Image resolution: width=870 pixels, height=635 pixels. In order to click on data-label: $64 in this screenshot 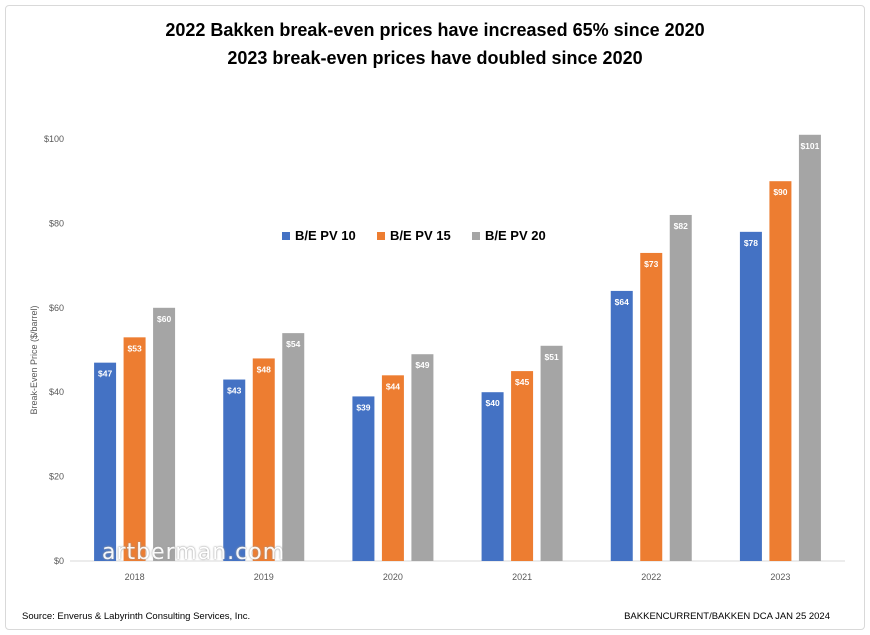, I will do `click(622, 302)`.